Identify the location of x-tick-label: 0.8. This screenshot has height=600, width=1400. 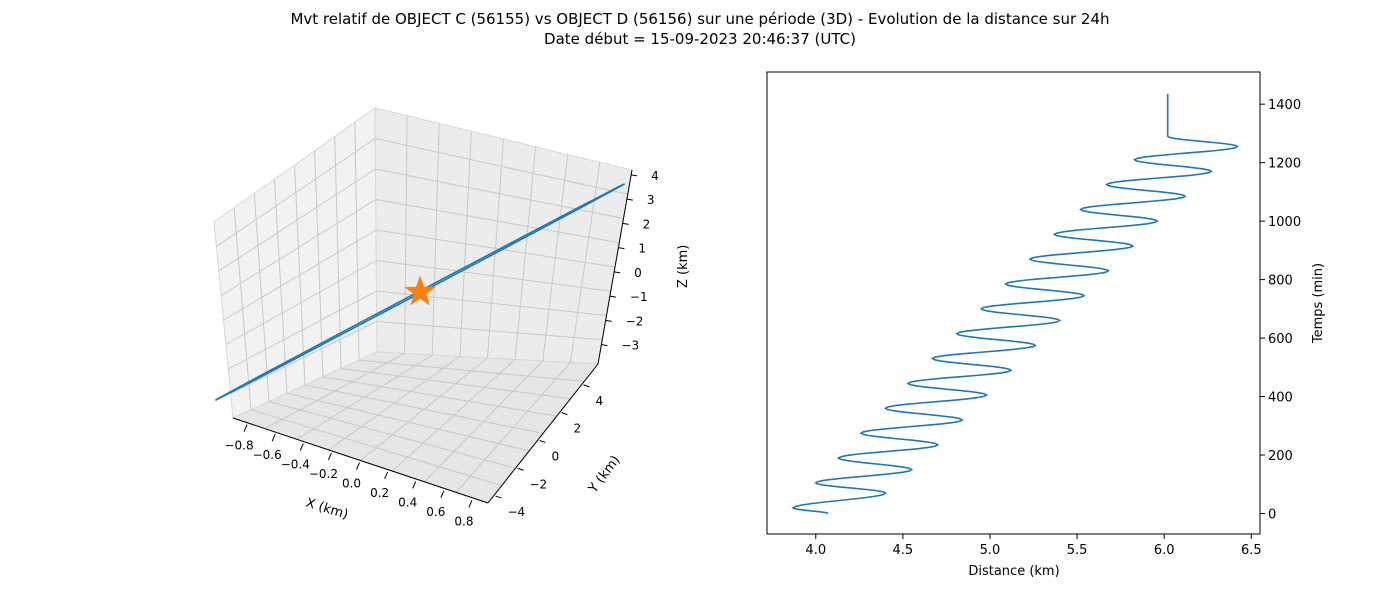
(463, 521).